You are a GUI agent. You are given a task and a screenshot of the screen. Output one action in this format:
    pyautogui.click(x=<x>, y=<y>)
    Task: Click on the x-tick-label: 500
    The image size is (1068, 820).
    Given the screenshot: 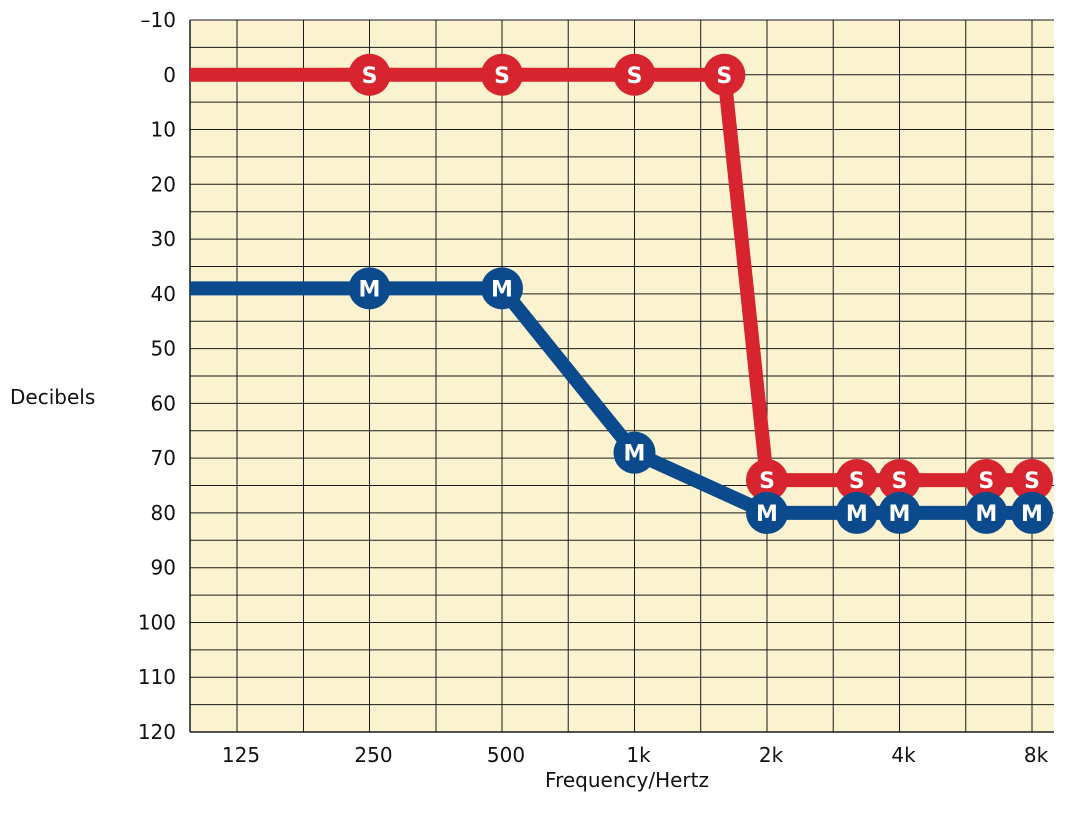 What is the action you would take?
    pyautogui.click(x=506, y=755)
    